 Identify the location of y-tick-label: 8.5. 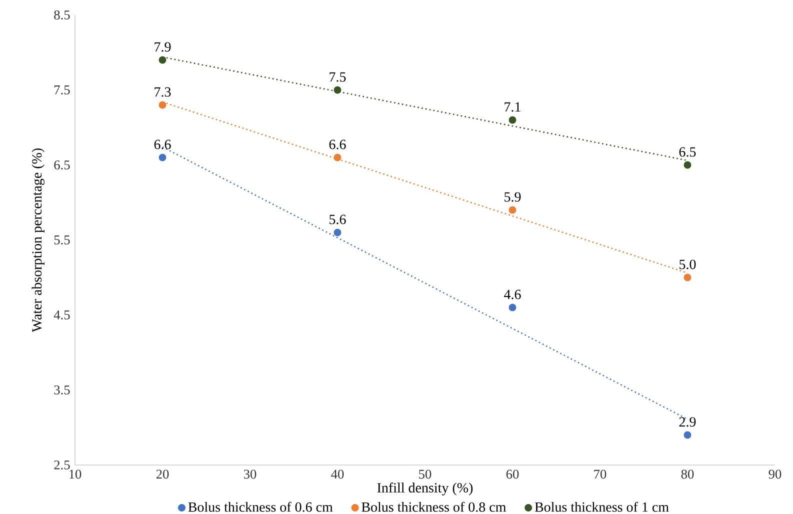
(62, 15).